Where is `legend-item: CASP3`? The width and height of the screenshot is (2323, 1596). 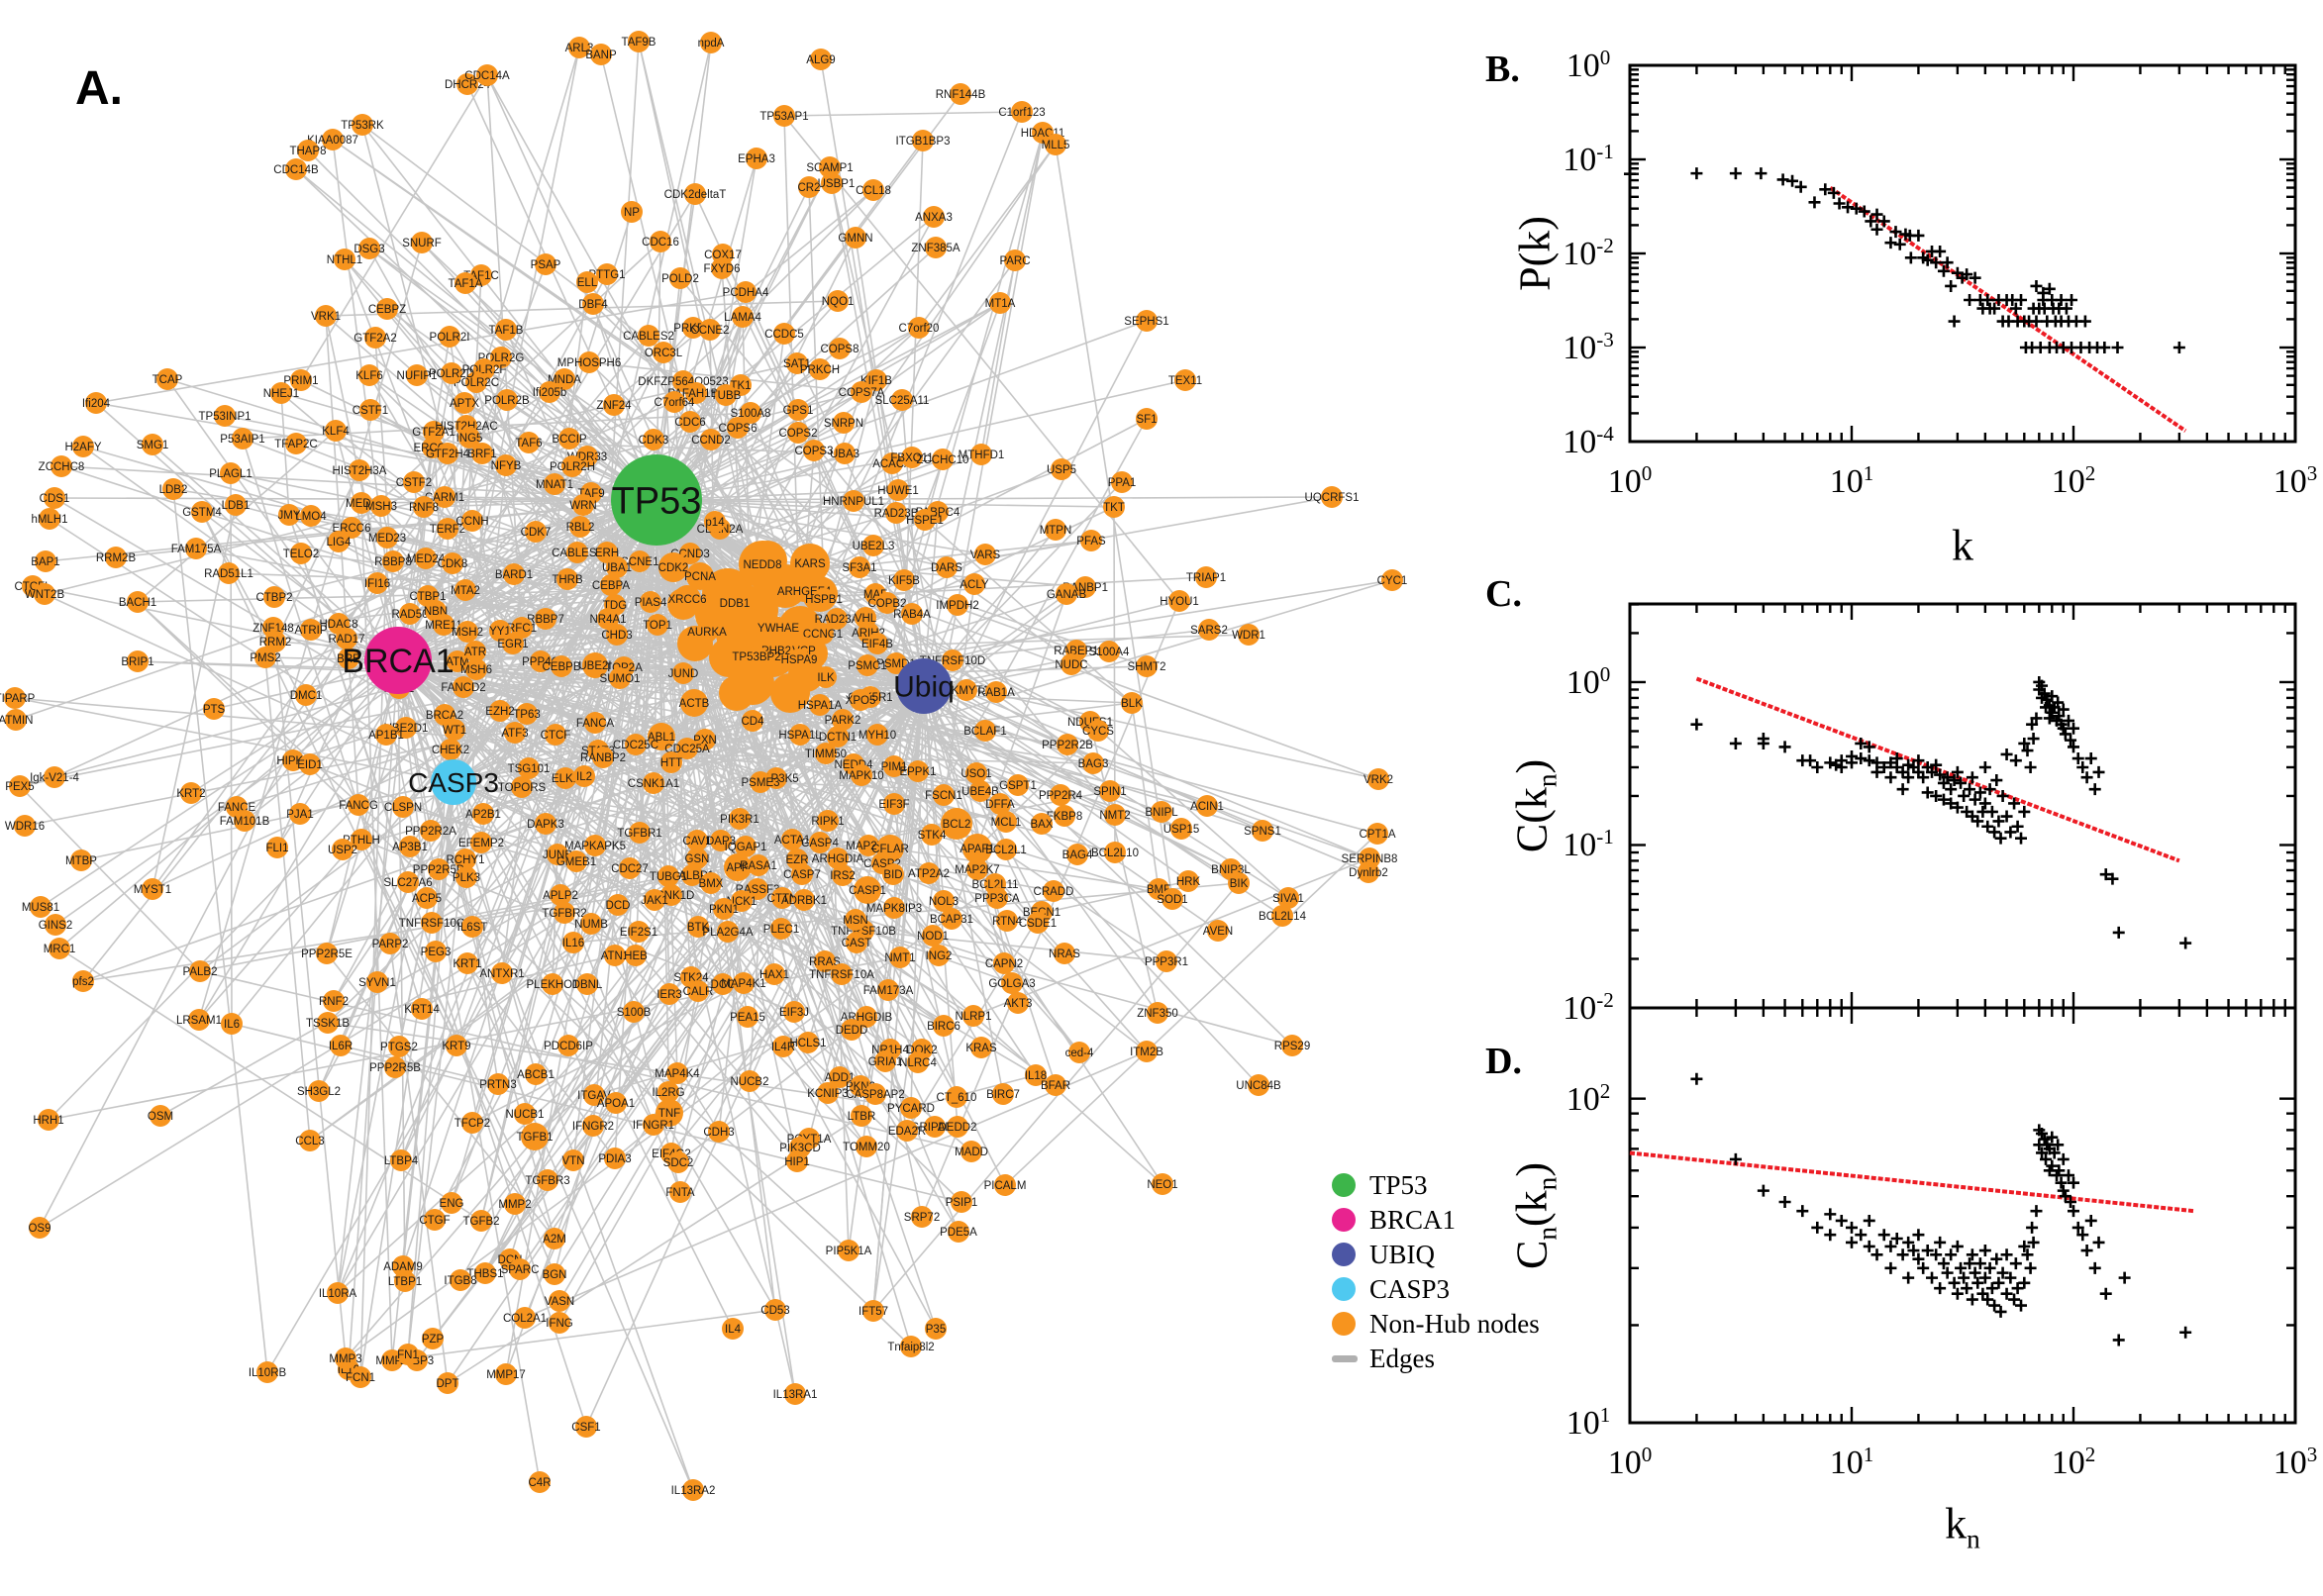 legend-item: CASP3 is located at coordinates (1436, 1289).